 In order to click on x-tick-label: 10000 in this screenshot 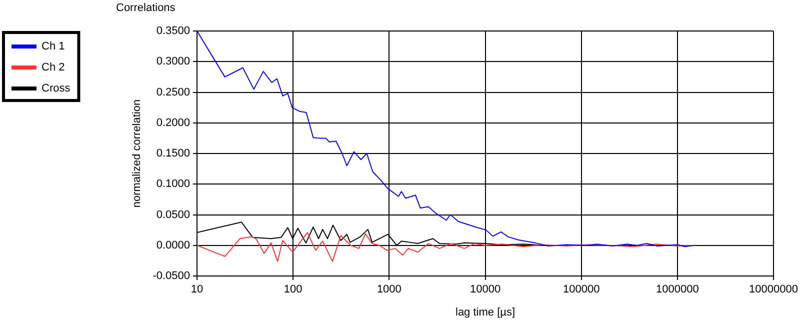, I will do `click(485, 290)`.